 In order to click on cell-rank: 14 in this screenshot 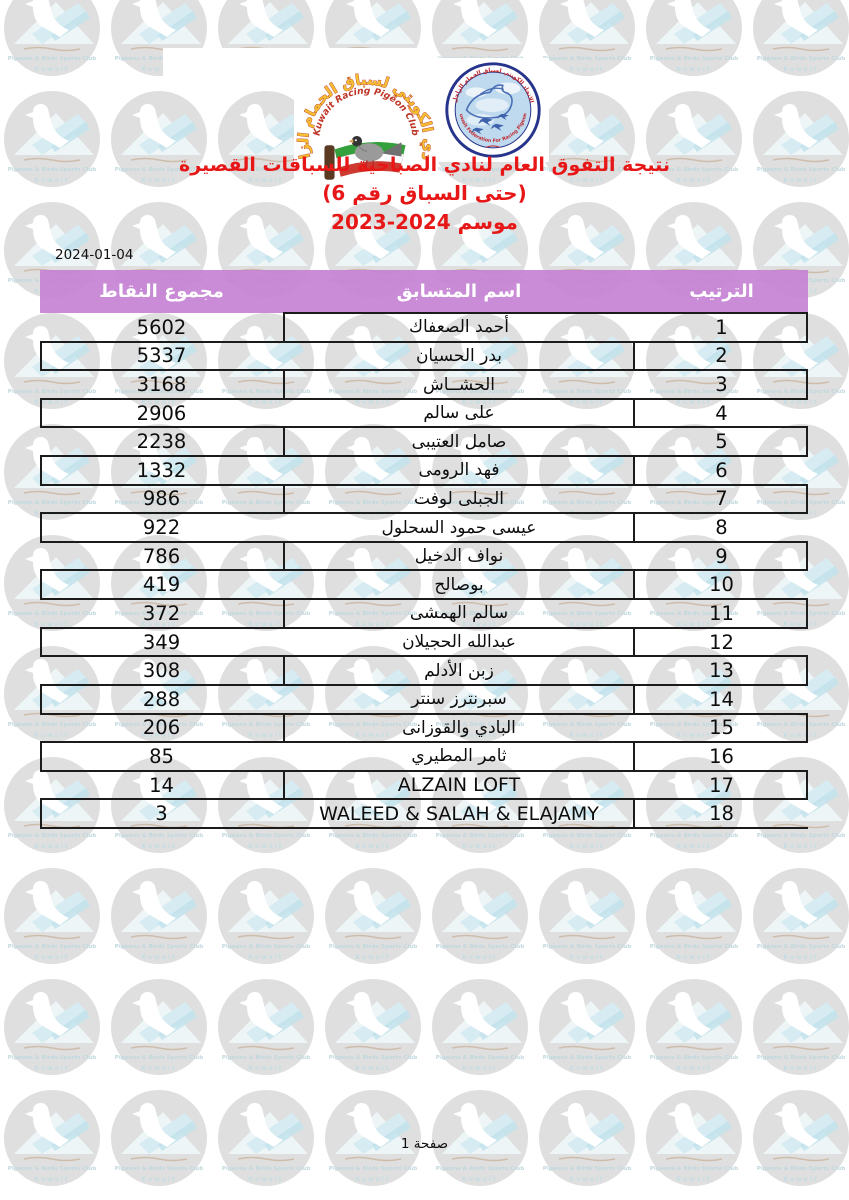, I will do `click(721, 699)`.